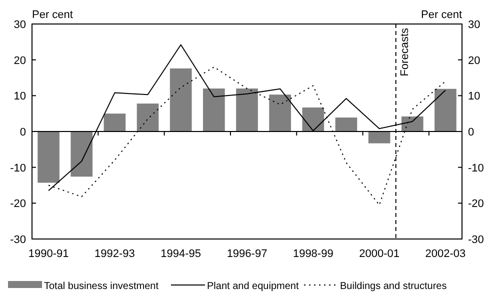 Image resolution: width=492 pixels, height=303 pixels. What do you see at coordinates (476, 240) in the screenshot?
I see `y2-tick-label: -30` at bounding box center [476, 240].